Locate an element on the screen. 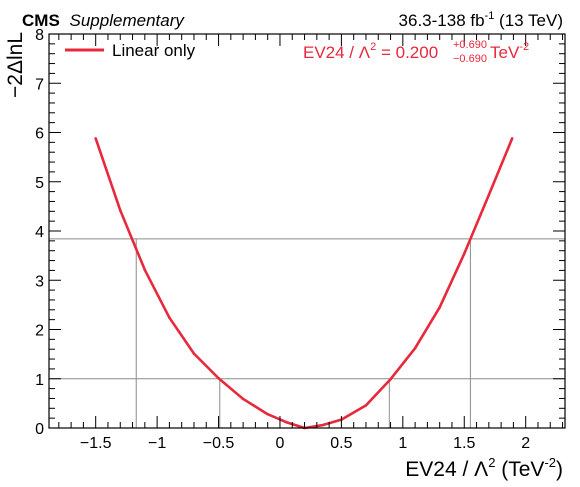  y-tick-label: 8 is located at coordinates (39, 35).